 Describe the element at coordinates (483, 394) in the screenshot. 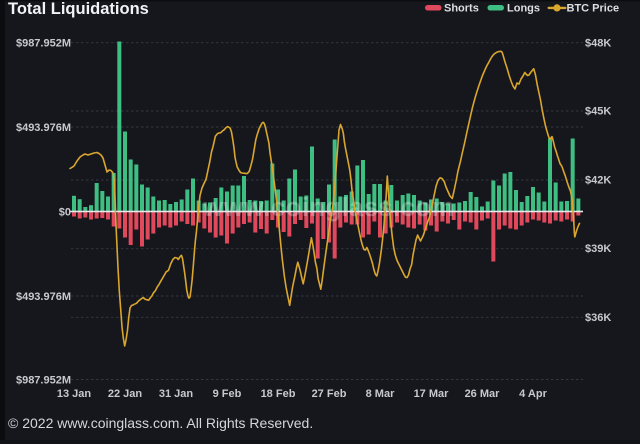

I see `svg-text: 26 Mar` at that location.